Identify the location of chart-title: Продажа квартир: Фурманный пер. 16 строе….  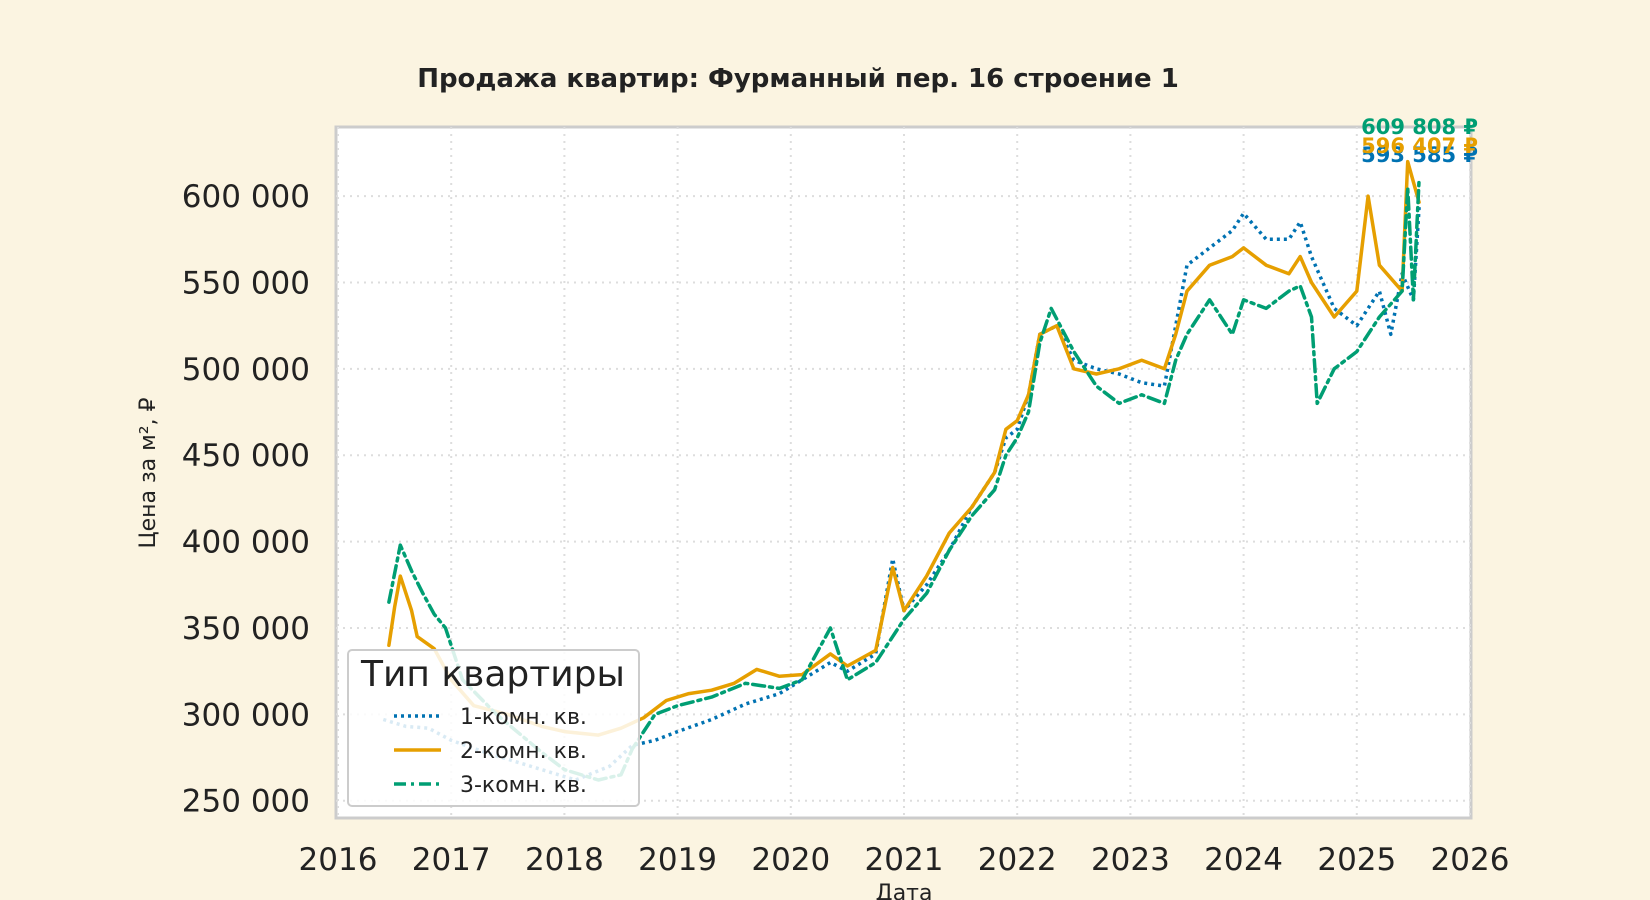
(798, 79).